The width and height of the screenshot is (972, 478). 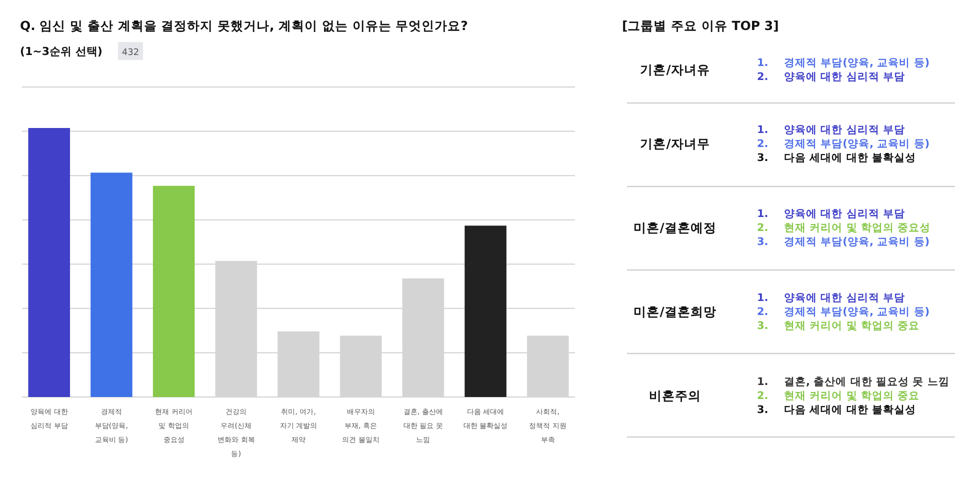 What do you see at coordinates (131, 53) in the screenshot?
I see `text: 432` at bounding box center [131, 53].